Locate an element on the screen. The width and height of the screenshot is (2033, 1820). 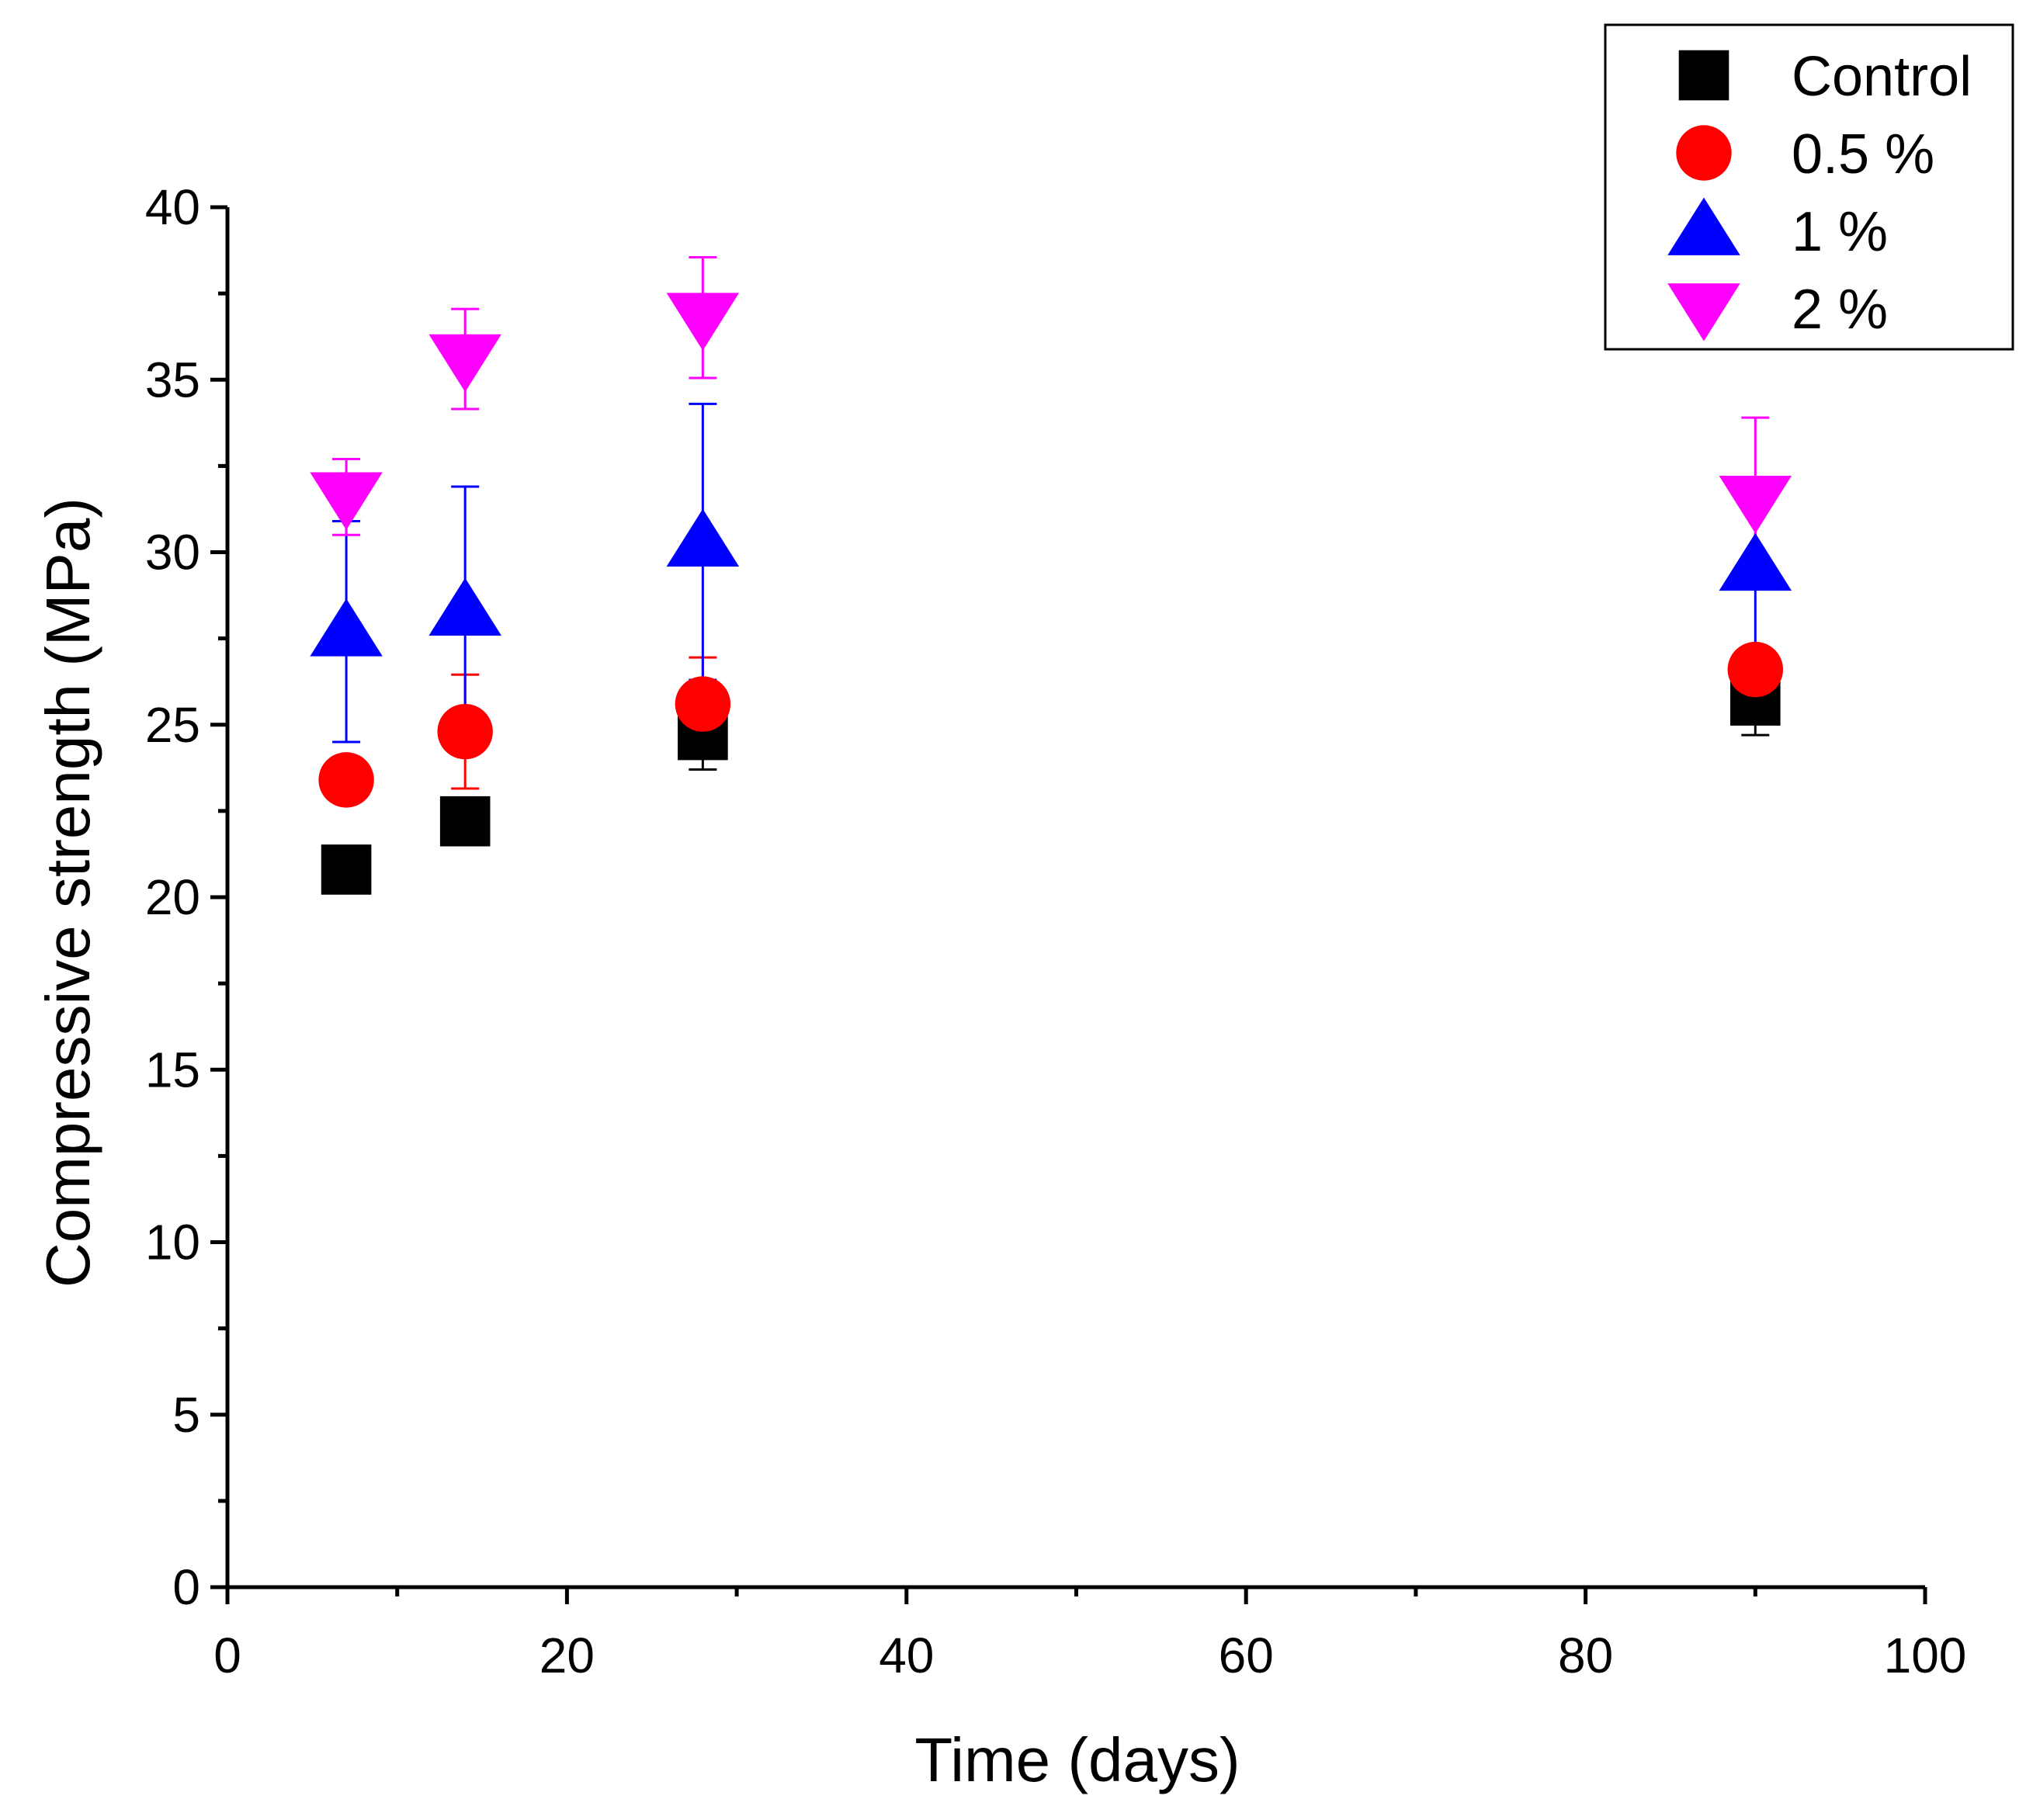
legend-label-2: 2 % is located at coordinates (1840, 310).